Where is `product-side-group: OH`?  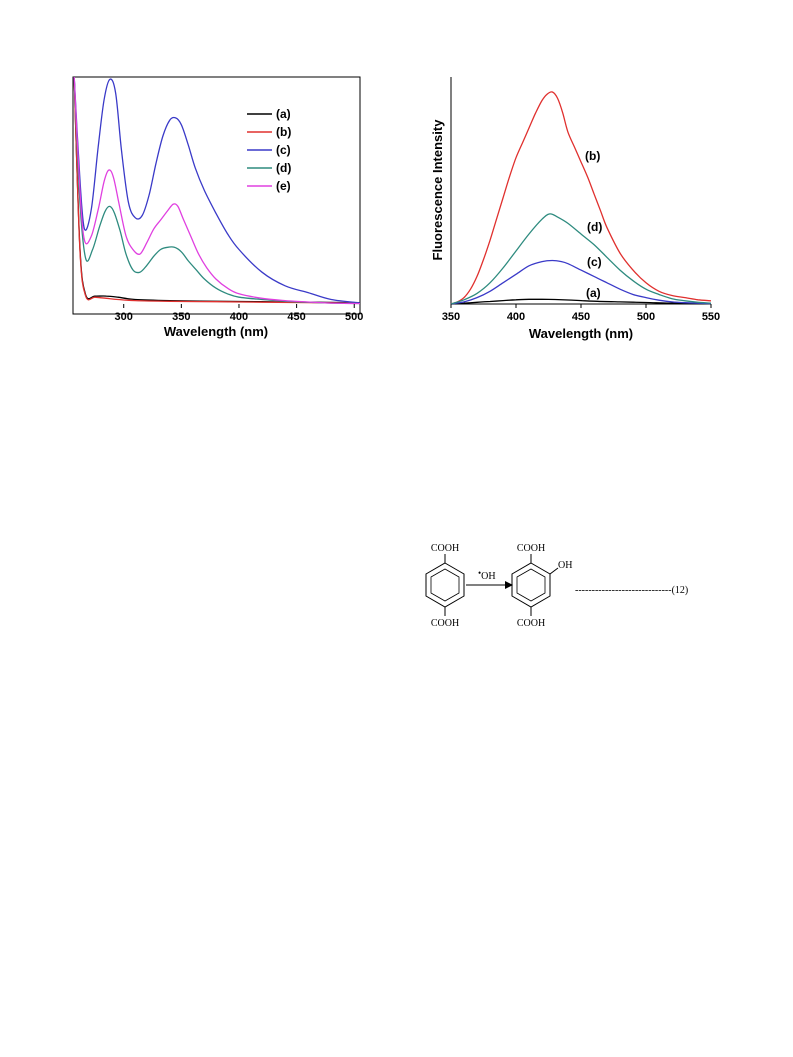 product-side-group: OH is located at coordinates (565, 565).